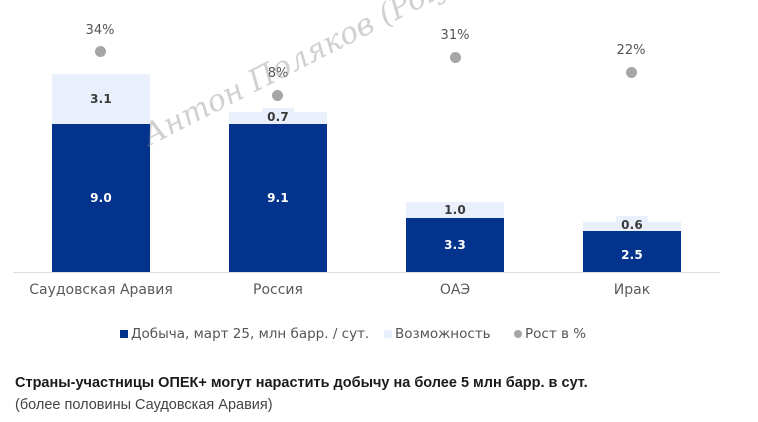 This screenshot has height=422, width=758. What do you see at coordinates (124, 334) in the screenshot?
I see `legend-swatch-production` at bounding box center [124, 334].